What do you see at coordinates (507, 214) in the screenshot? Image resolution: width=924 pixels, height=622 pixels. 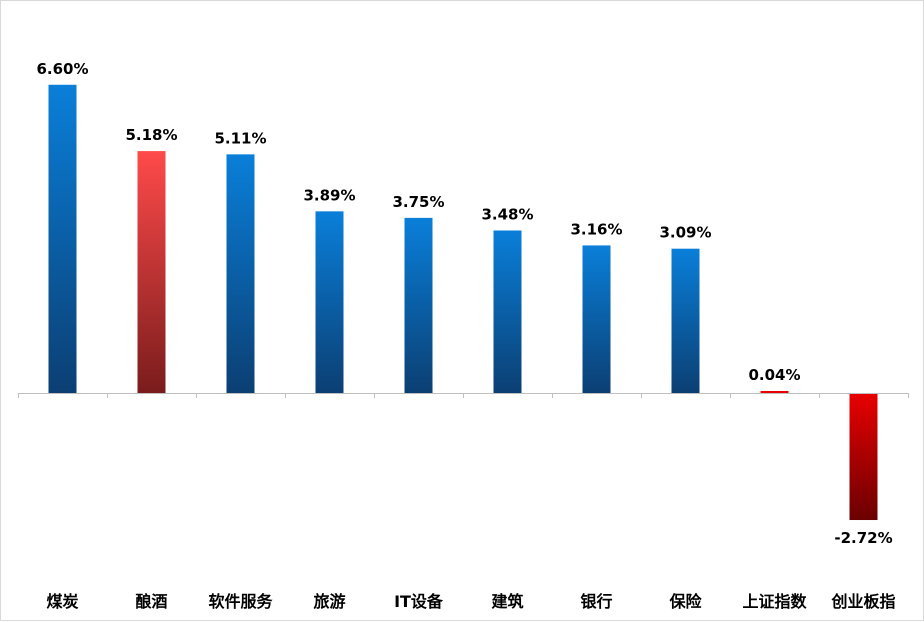 I see `value-label: 3.48%` at bounding box center [507, 214].